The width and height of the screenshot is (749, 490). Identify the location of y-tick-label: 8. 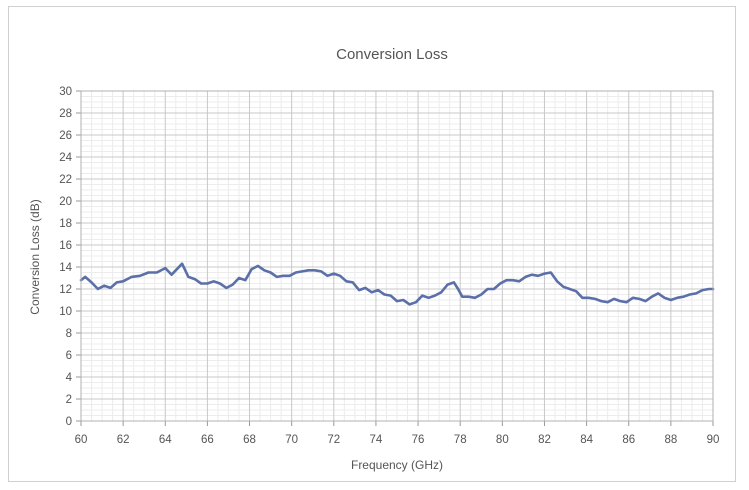
(69, 334).